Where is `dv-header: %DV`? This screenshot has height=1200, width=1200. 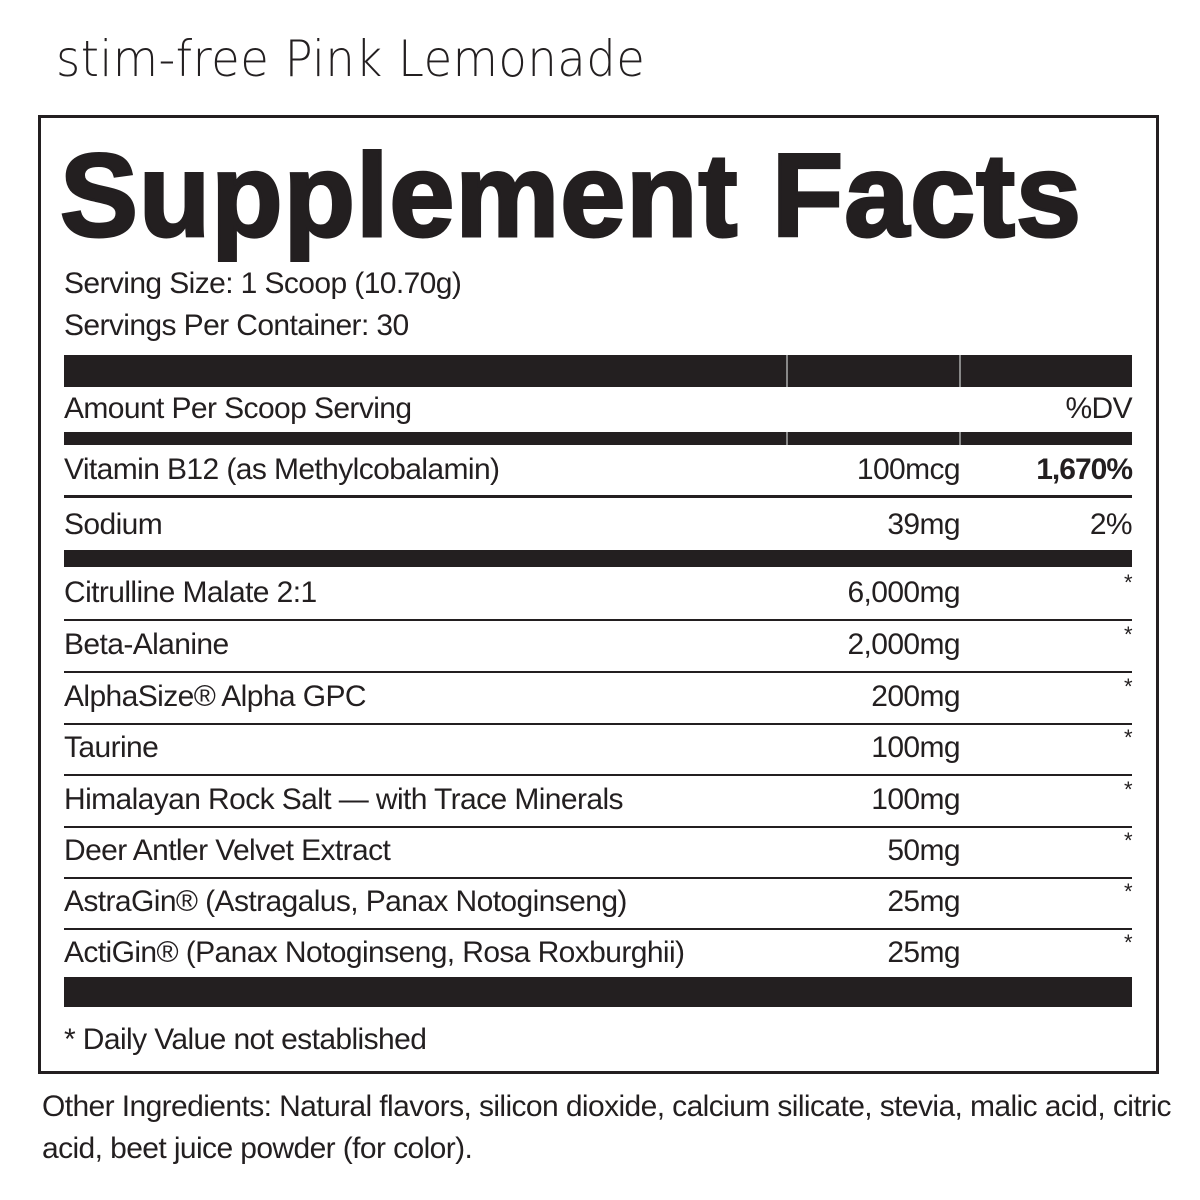 dv-header: %DV is located at coordinates (1098, 408).